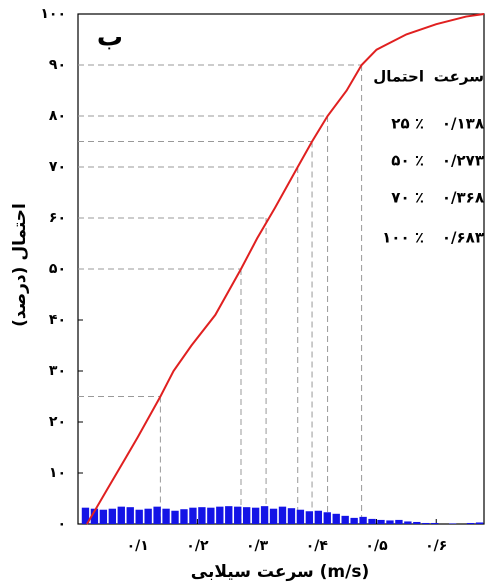  What do you see at coordinates (57, 116) in the screenshot?
I see `y-tick-label: ۸۰` at bounding box center [57, 116].